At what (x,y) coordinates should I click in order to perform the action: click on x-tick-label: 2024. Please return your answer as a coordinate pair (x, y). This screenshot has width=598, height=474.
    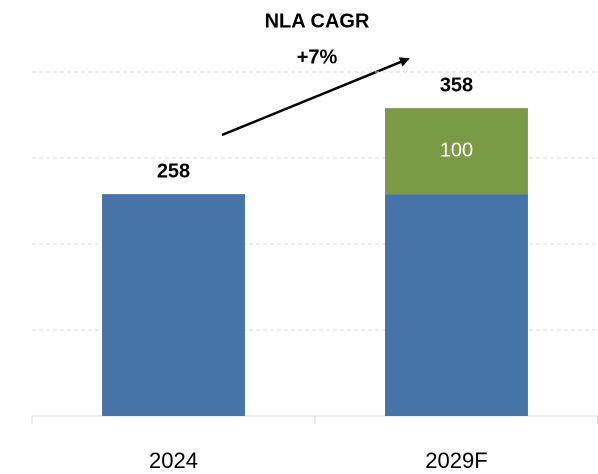
    Looking at the image, I should click on (173, 460).